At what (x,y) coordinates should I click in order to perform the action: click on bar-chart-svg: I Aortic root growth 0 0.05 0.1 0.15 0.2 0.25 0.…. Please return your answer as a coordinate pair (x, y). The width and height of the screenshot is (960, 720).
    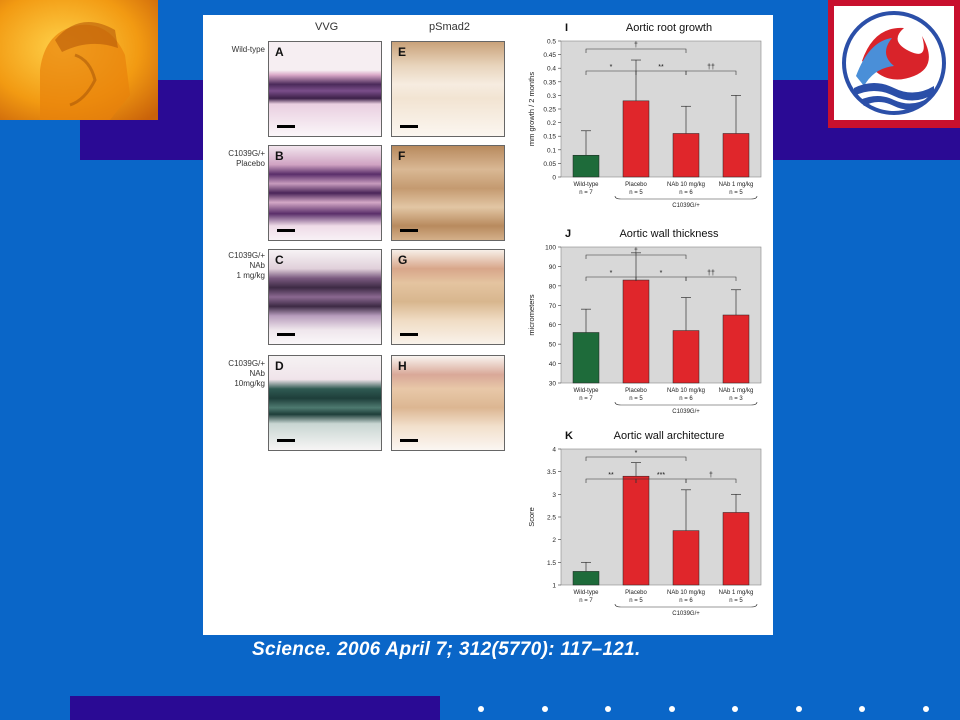
    Looking at the image, I should click on (644, 115).